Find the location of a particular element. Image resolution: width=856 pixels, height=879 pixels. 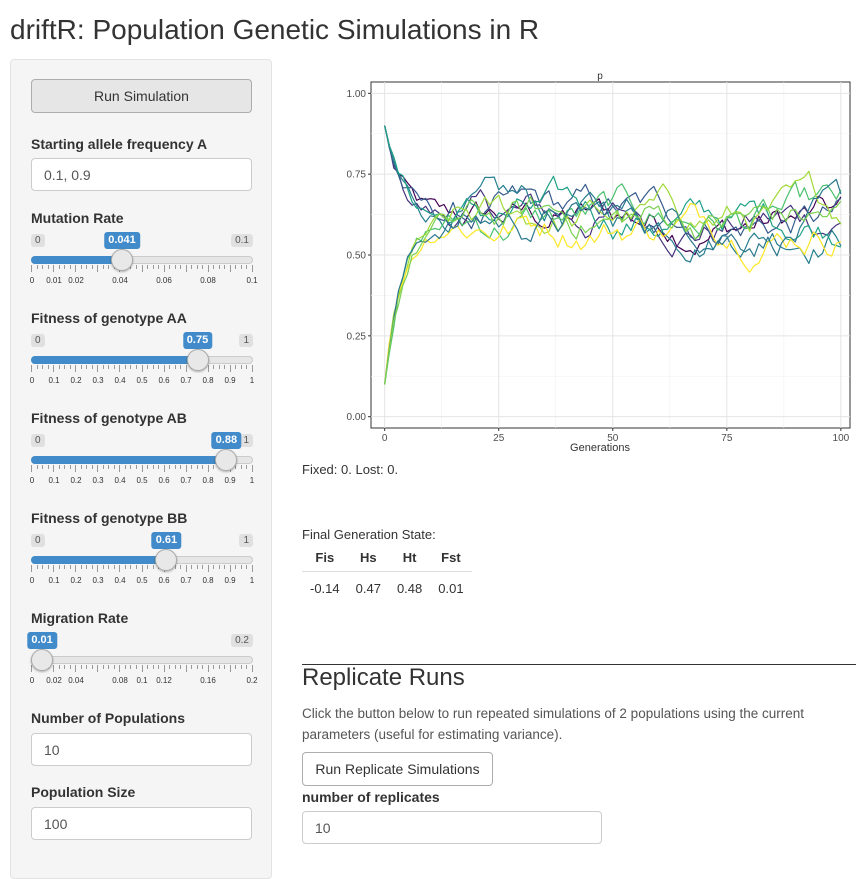

slider-tick-label: 0.2 is located at coordinates (76, 380).